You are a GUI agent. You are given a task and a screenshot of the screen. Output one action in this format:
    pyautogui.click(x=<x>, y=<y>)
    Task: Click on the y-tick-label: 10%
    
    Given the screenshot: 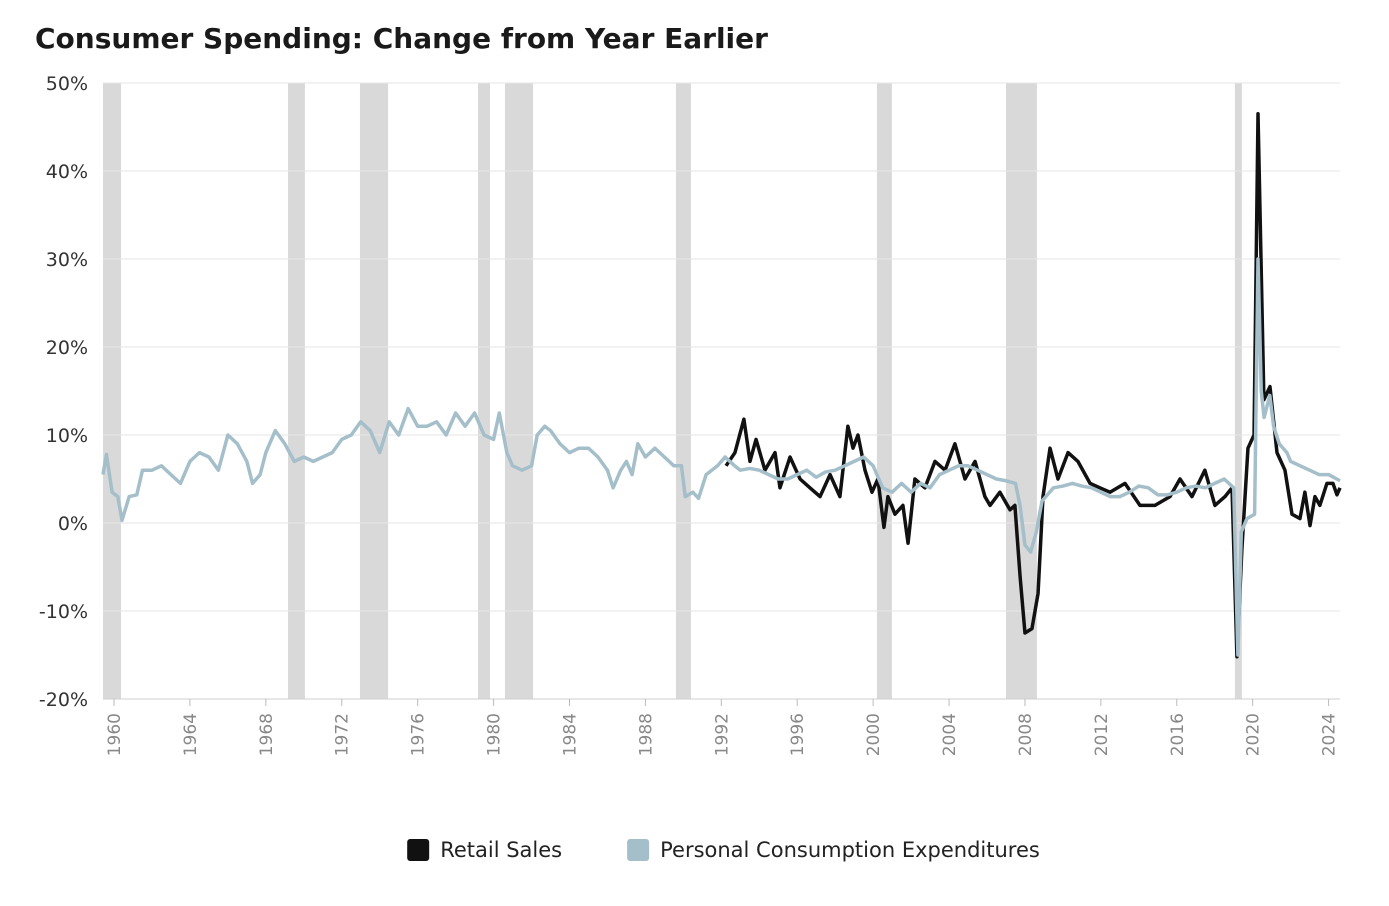 What is the action you would take?
    pyautogui.click(x=67, y=436)
    